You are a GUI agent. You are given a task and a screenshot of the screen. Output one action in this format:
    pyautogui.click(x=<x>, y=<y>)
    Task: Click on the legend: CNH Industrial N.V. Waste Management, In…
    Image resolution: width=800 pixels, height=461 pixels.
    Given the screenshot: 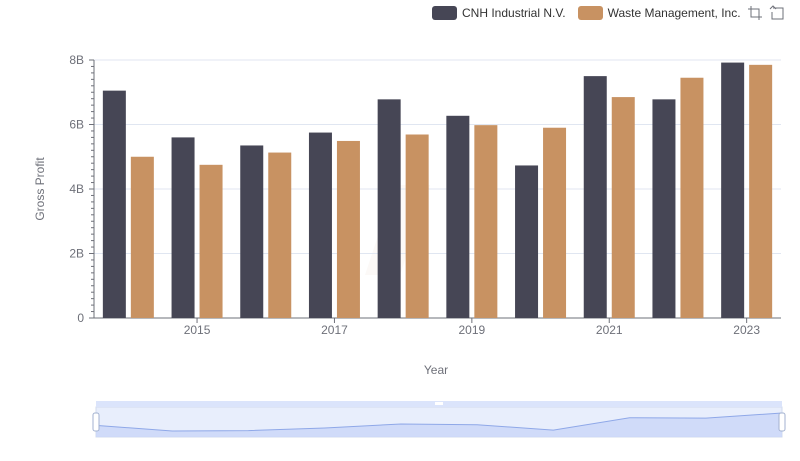 What is the action you would take?
    pyautogui.click(x=592, y=13)
    